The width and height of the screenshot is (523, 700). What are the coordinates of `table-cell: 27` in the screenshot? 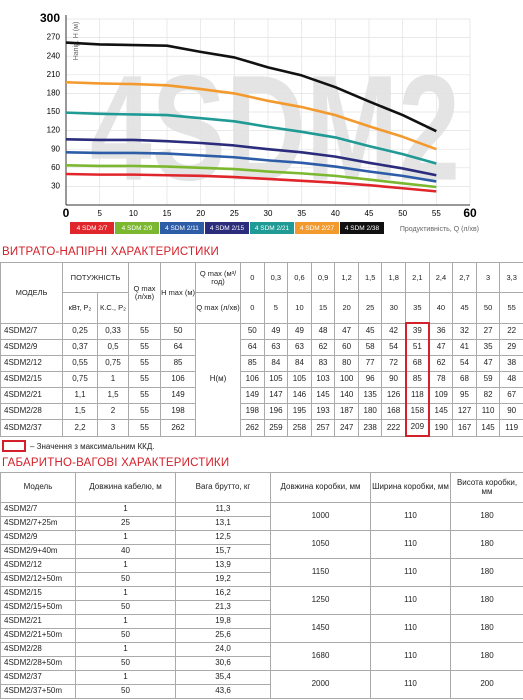 It's located at (488, 331).